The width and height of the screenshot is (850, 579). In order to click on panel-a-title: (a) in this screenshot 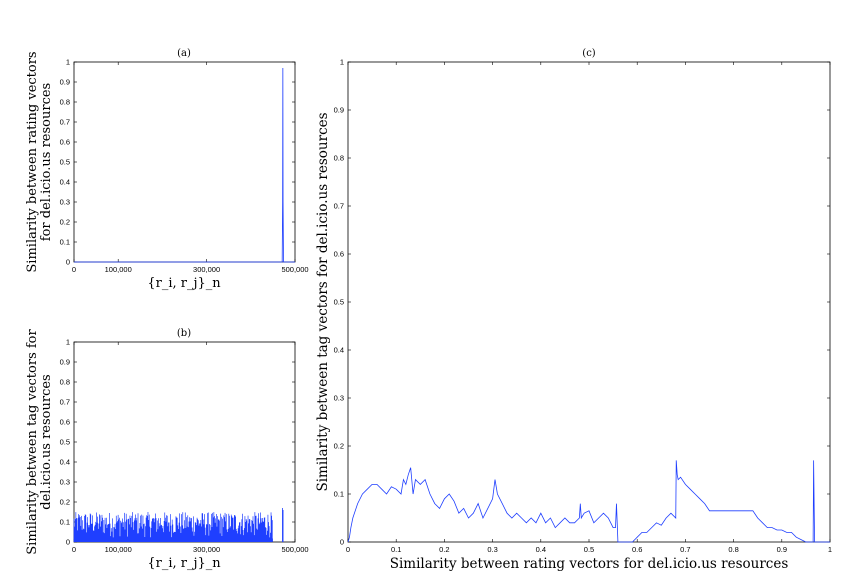, I will do `click(184, 53)`.